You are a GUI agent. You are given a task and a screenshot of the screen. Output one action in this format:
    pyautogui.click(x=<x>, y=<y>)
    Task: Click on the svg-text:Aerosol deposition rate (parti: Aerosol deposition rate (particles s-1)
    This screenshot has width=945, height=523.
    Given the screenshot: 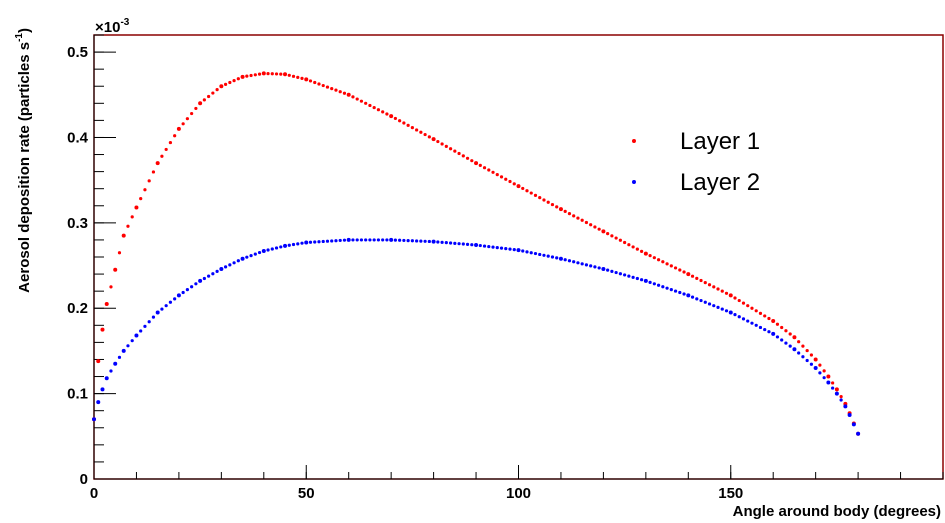 What is the action you would take?
    pyautogui.click(x=23, y=160)
    